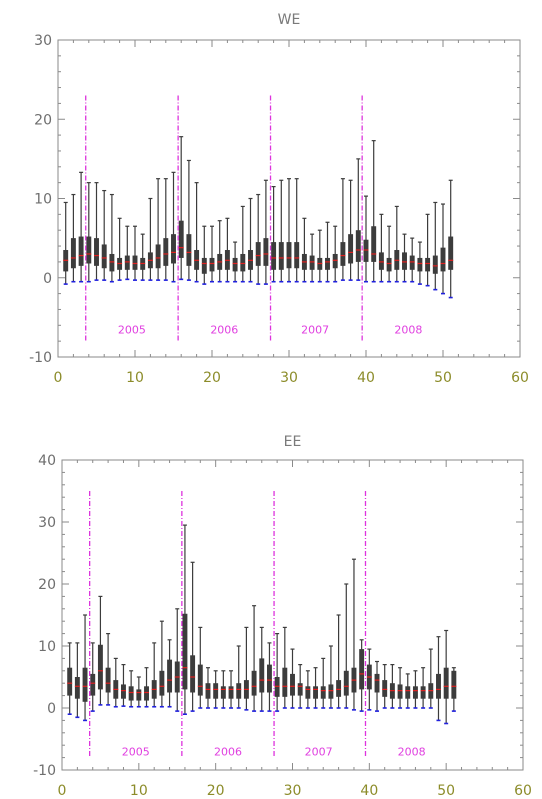 The height and width of the screenshot is (799, 542). What do you see at coordinates (289, 378) in the screenshot?
I see `plot1-xtick-label: 30` at bounding box center [289, 378].